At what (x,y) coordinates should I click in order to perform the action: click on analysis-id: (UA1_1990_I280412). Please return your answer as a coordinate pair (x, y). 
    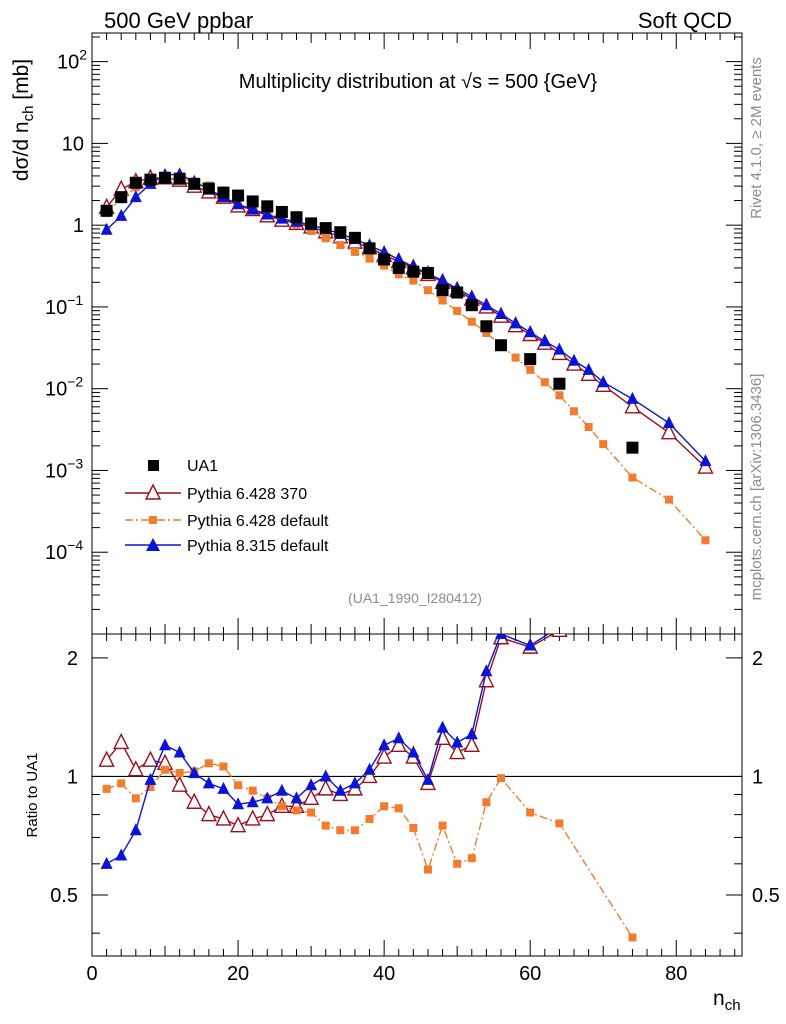
    Looking at the image, I should click on (415, 598).